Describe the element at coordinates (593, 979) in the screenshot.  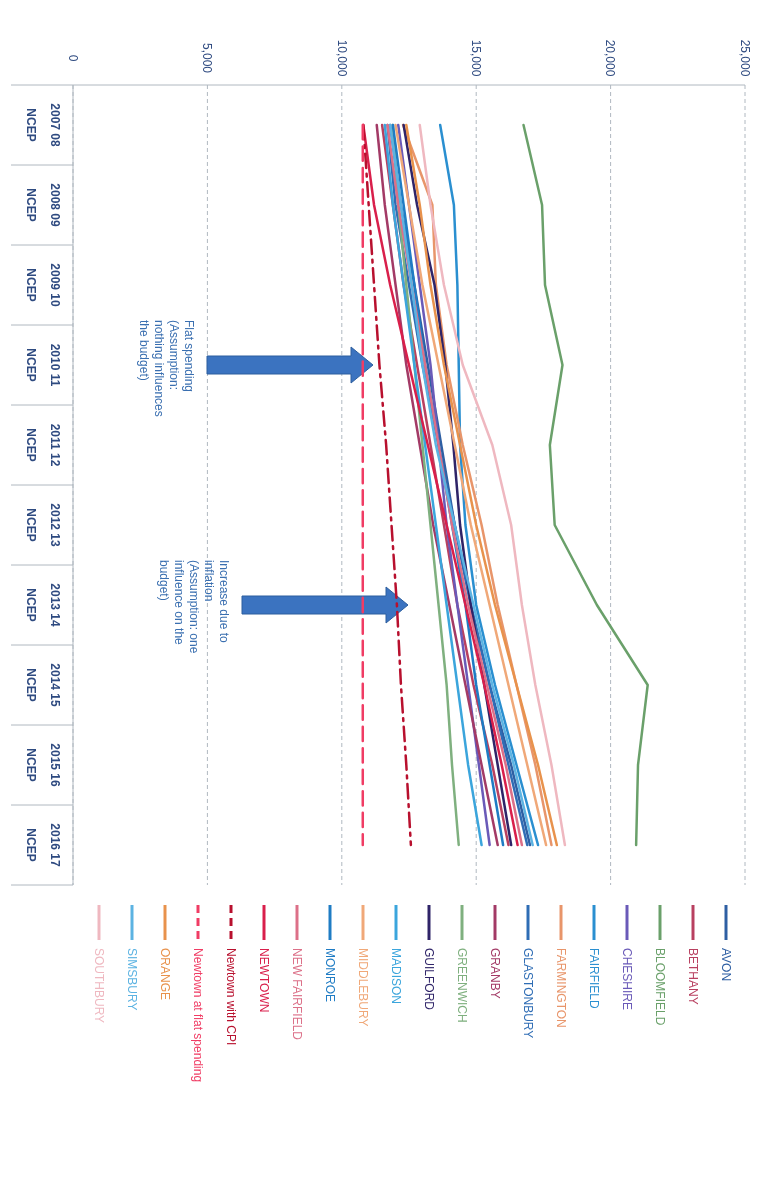
I see `text: FAIRFIELD` at that location.